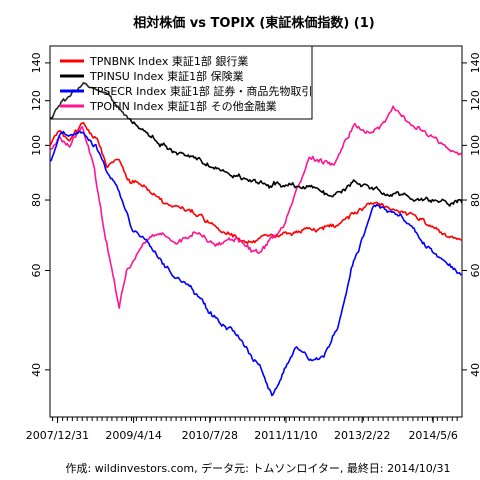 The width and height of the screenshot is (480, 480). What do you see at coordinates (36, 100) in the screenshot?
I see `y-tick-label-left: 120` at bounding box center [36, 100].